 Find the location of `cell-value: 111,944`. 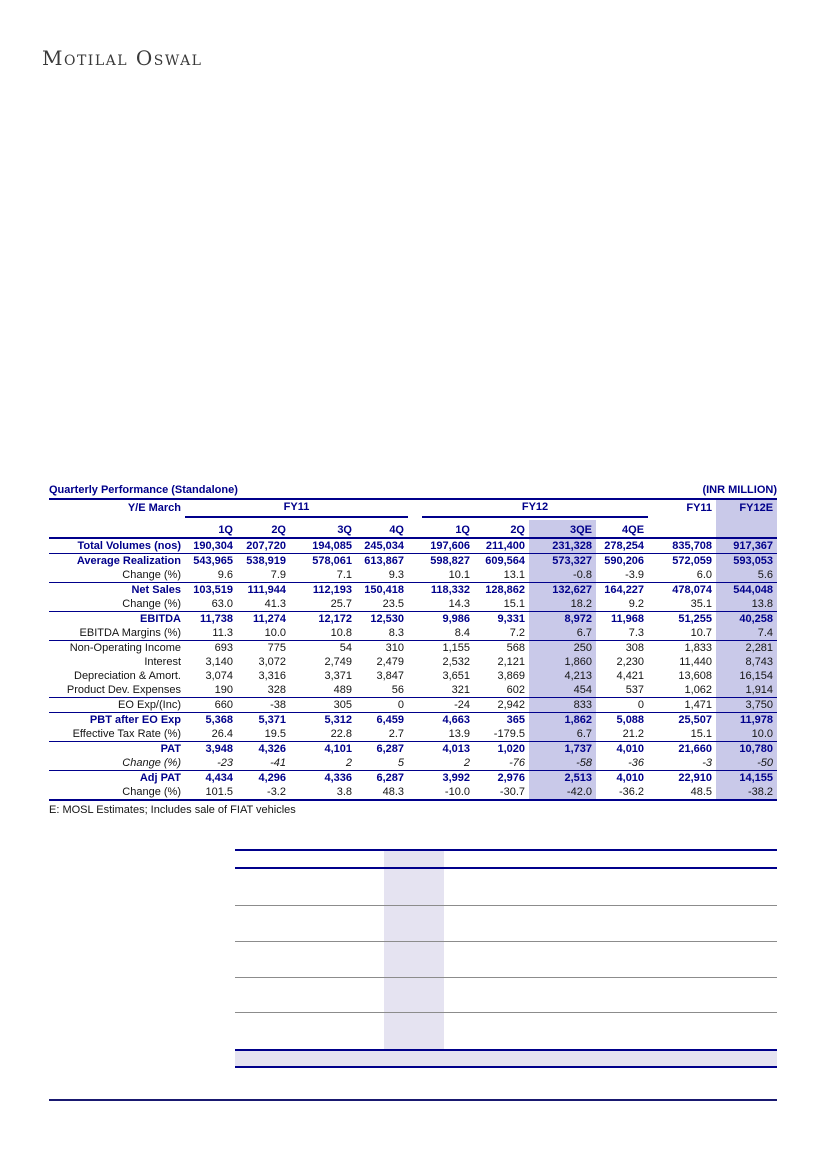

cell-value: 111,944 is located at coordinates (266, 590).